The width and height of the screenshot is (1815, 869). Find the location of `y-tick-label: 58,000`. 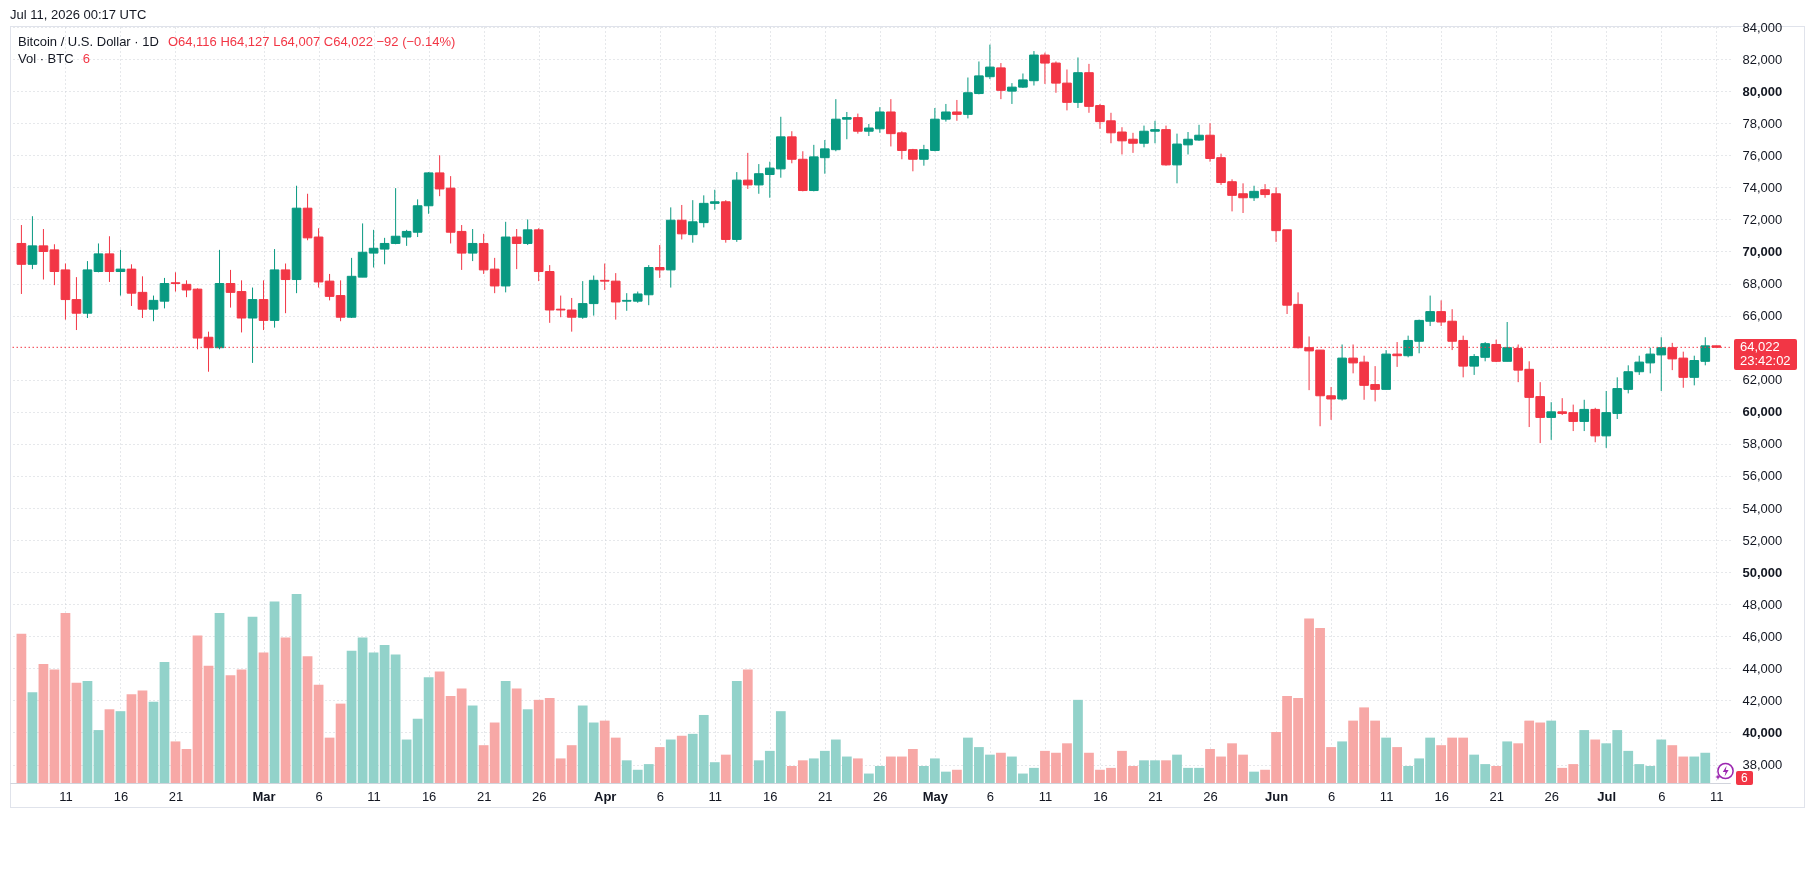

y-tick-label: 58,000 is located at coordinates (1762, 444).